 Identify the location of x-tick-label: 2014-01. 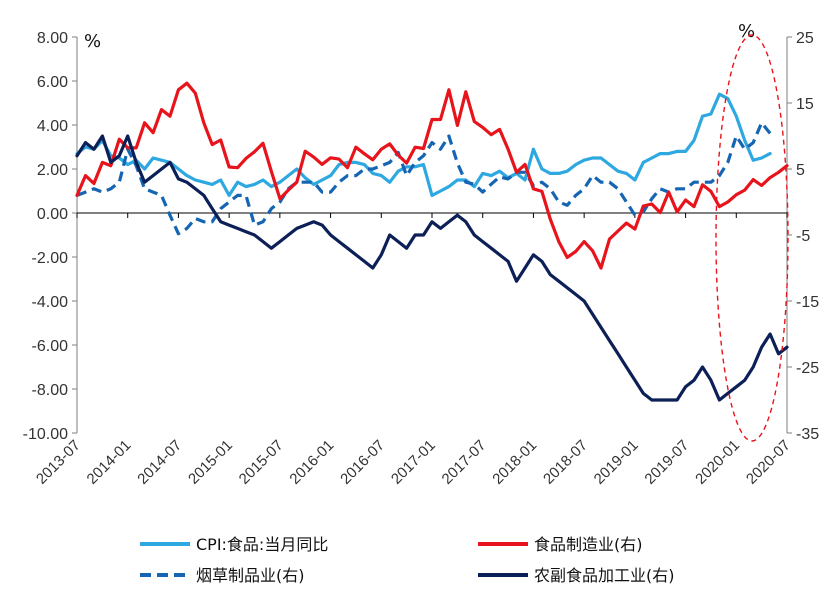
(109, 462).